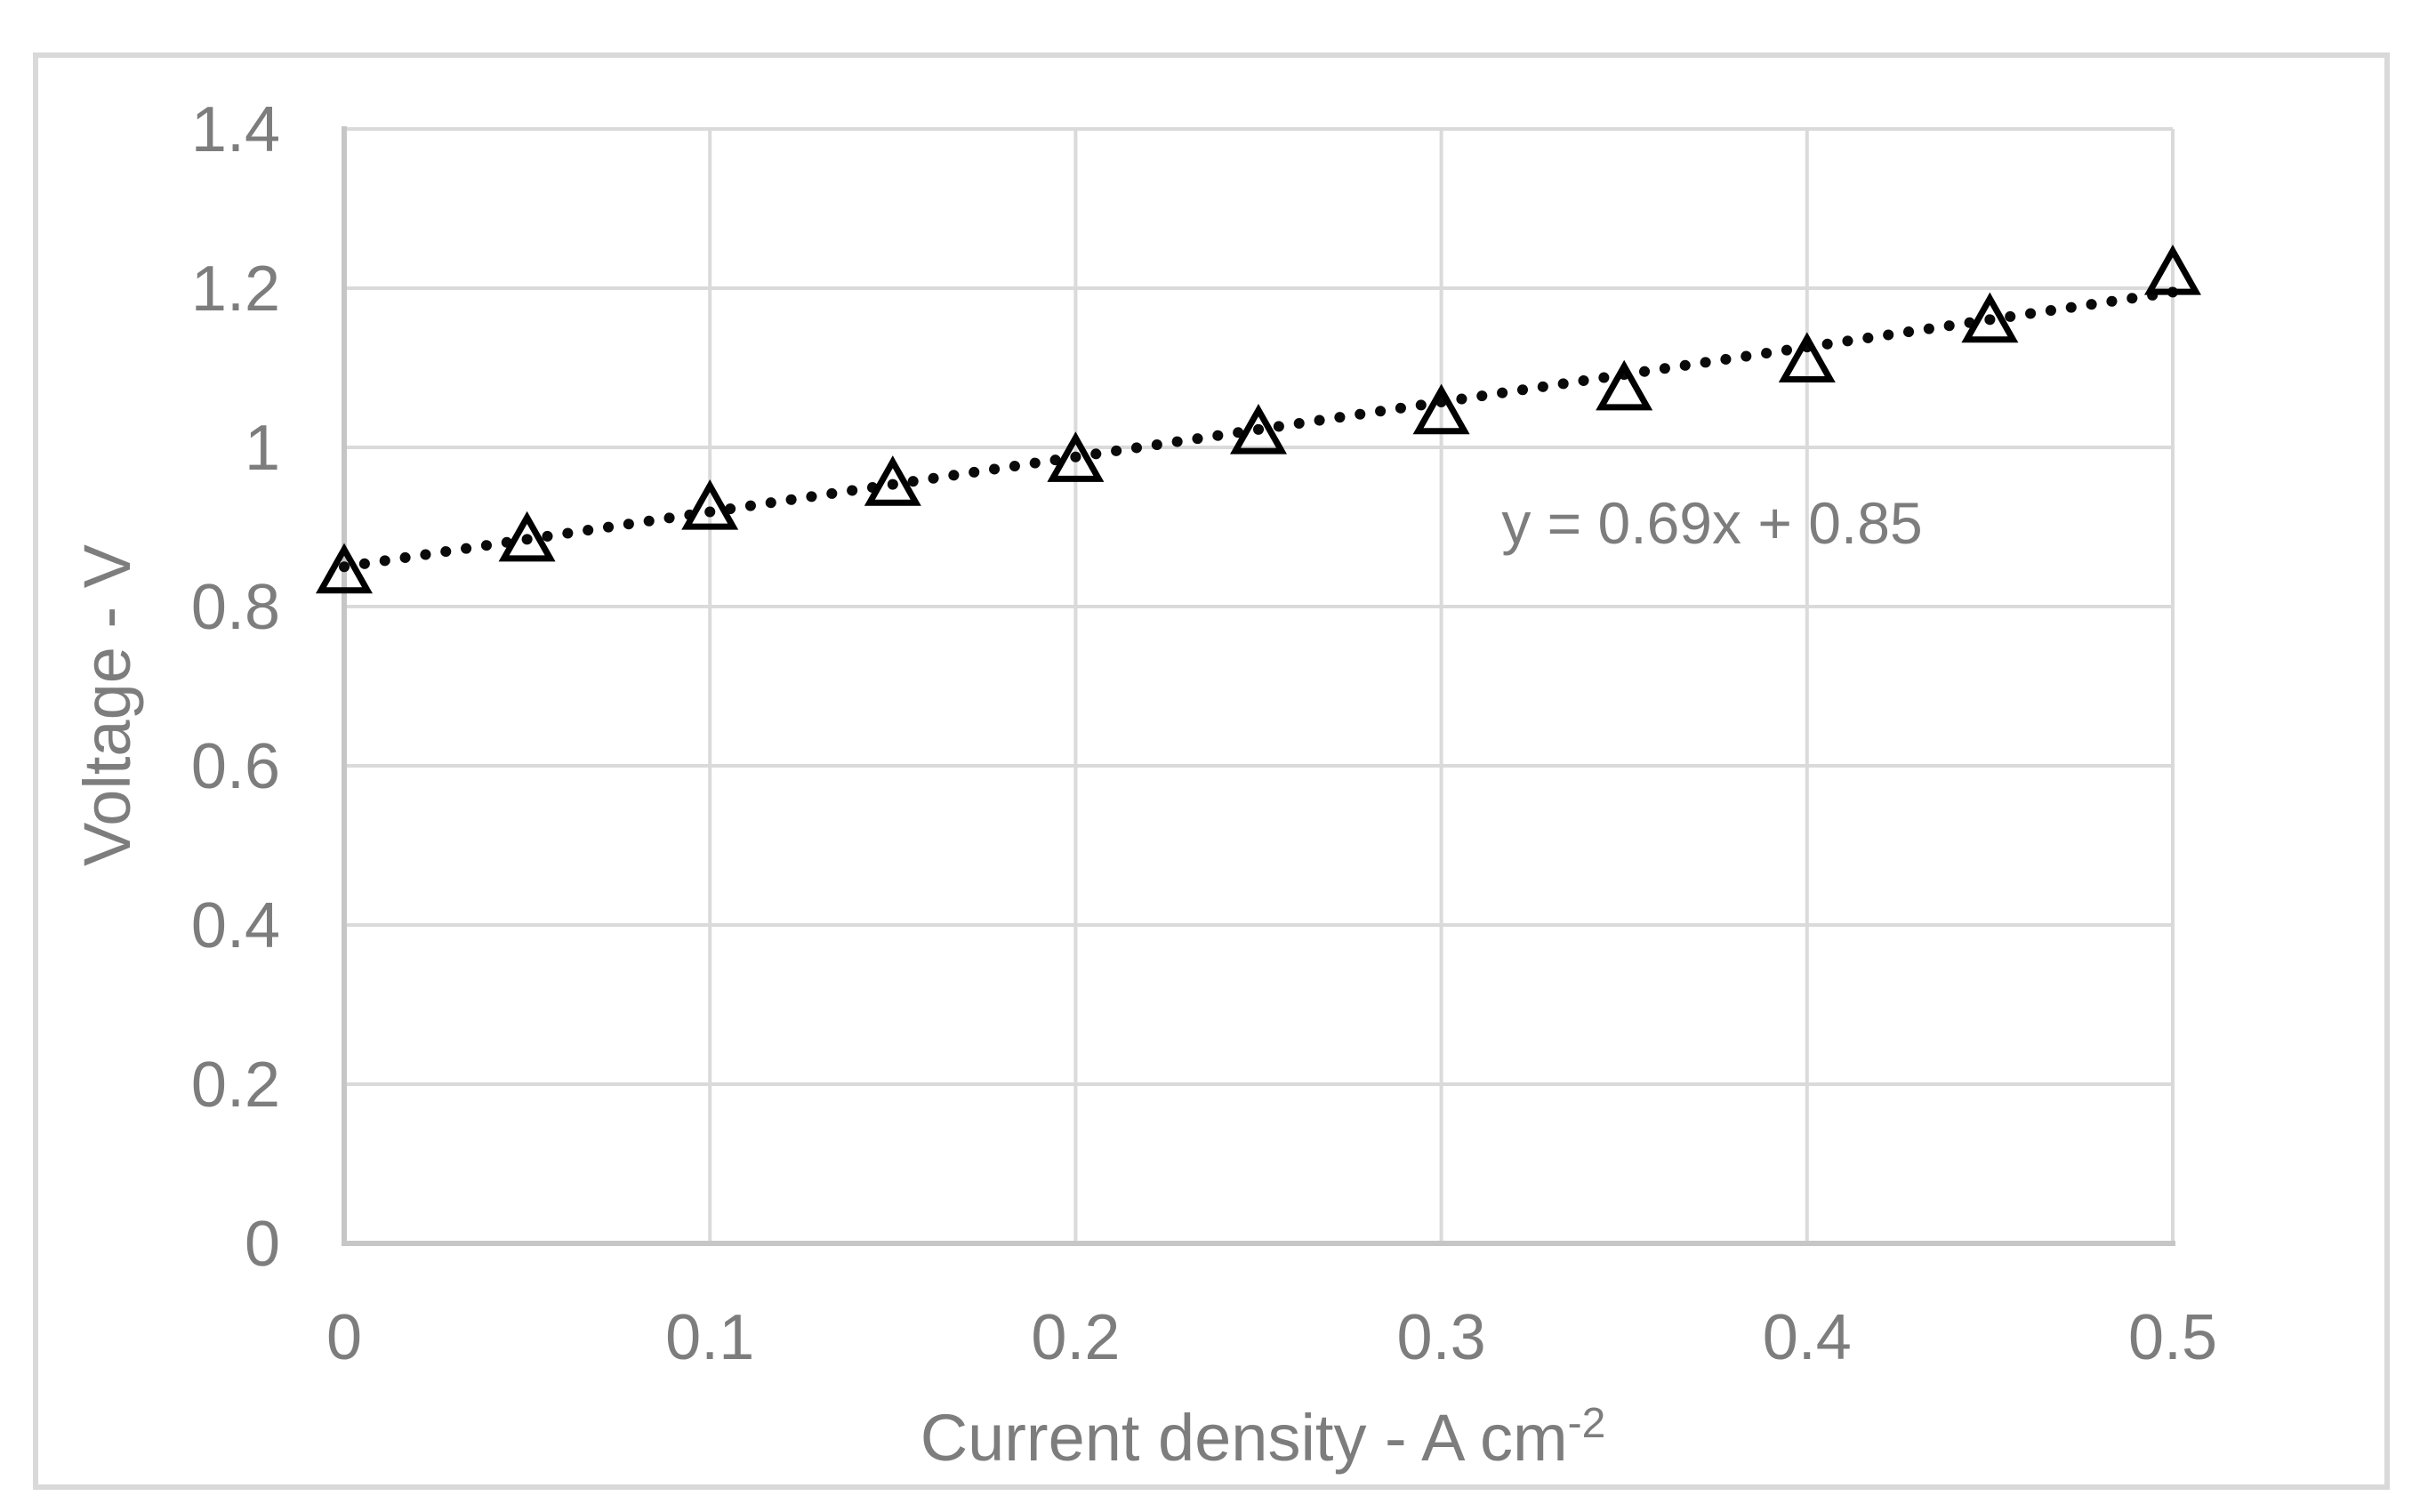  I want to click on x-tick-label: 0.4, so click(1807, 1338).